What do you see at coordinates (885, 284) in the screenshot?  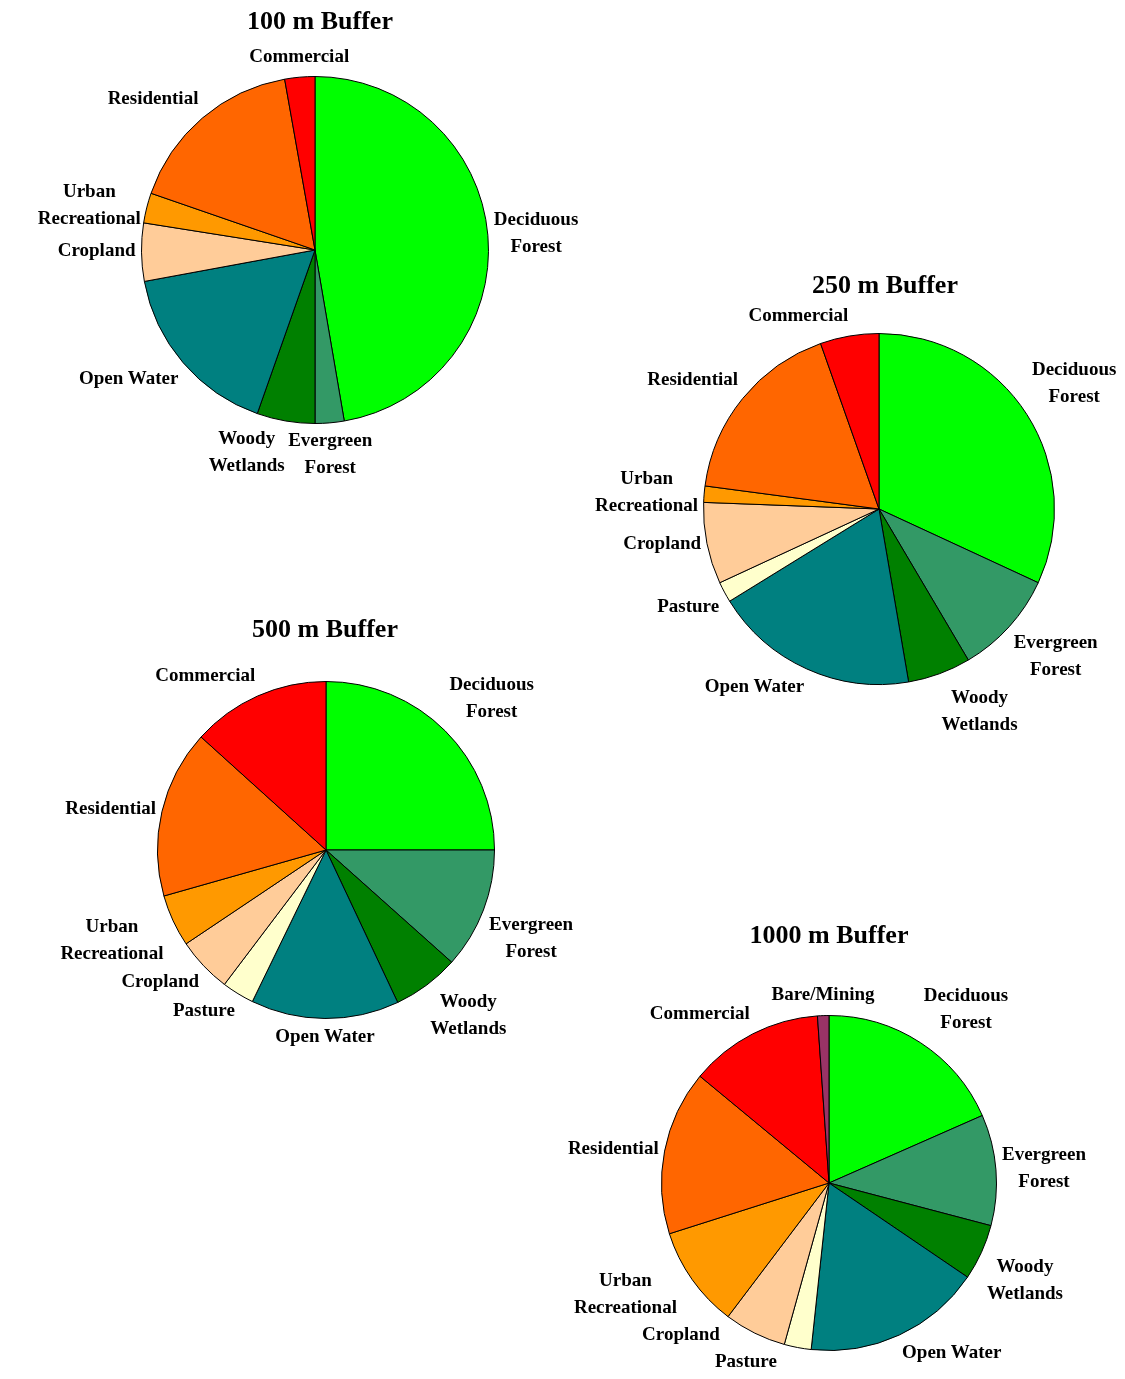 I see `chart-title: 250 m Buffer` at bounding box center [885, 284].